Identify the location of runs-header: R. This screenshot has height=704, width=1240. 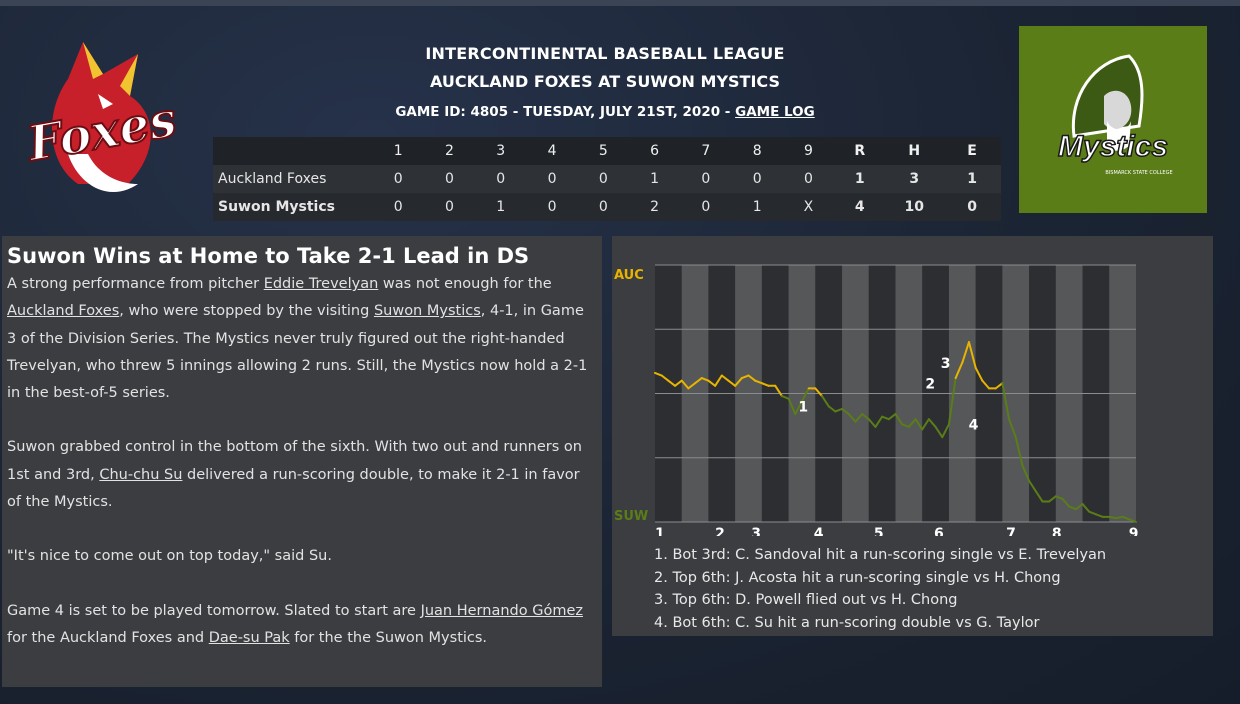
(860, 151).